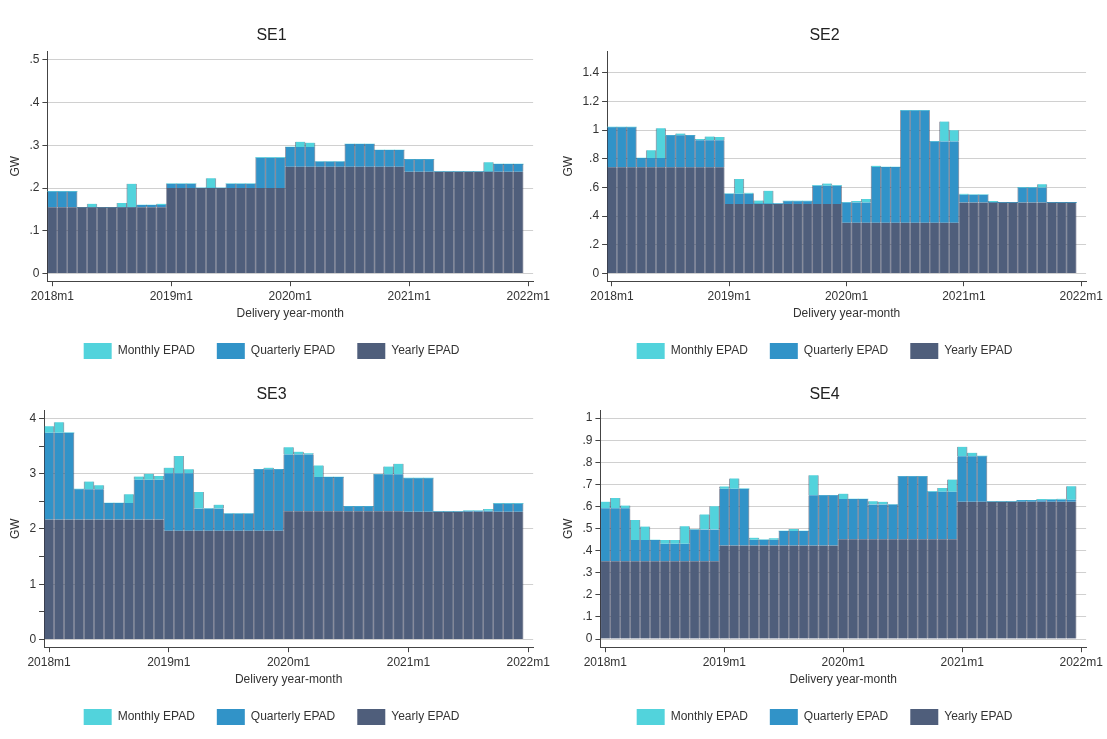 The height and width of the screenshot is (739, 1107). What do you see at coordinates (824, 394) in the screenshot?
I see `chart-title: SE4` at bounding box center [824, 394].